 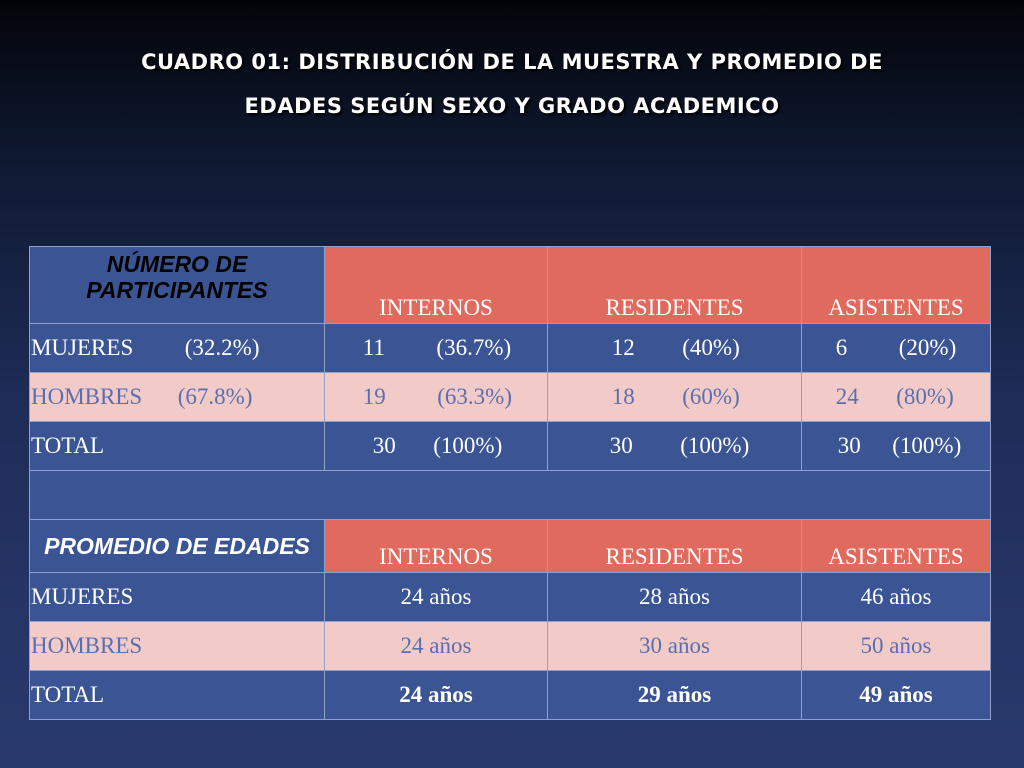 What do you see at coordinates (896, 348) in the screenshot?
I see `participants-cell: 6 (20%)` at bounding box center [896, 348].